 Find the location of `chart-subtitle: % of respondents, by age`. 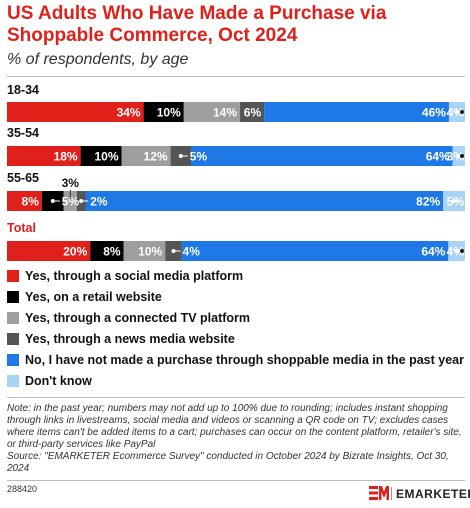

chart-subtitle: % of respondents, by age is located at coordinates (98, 59).